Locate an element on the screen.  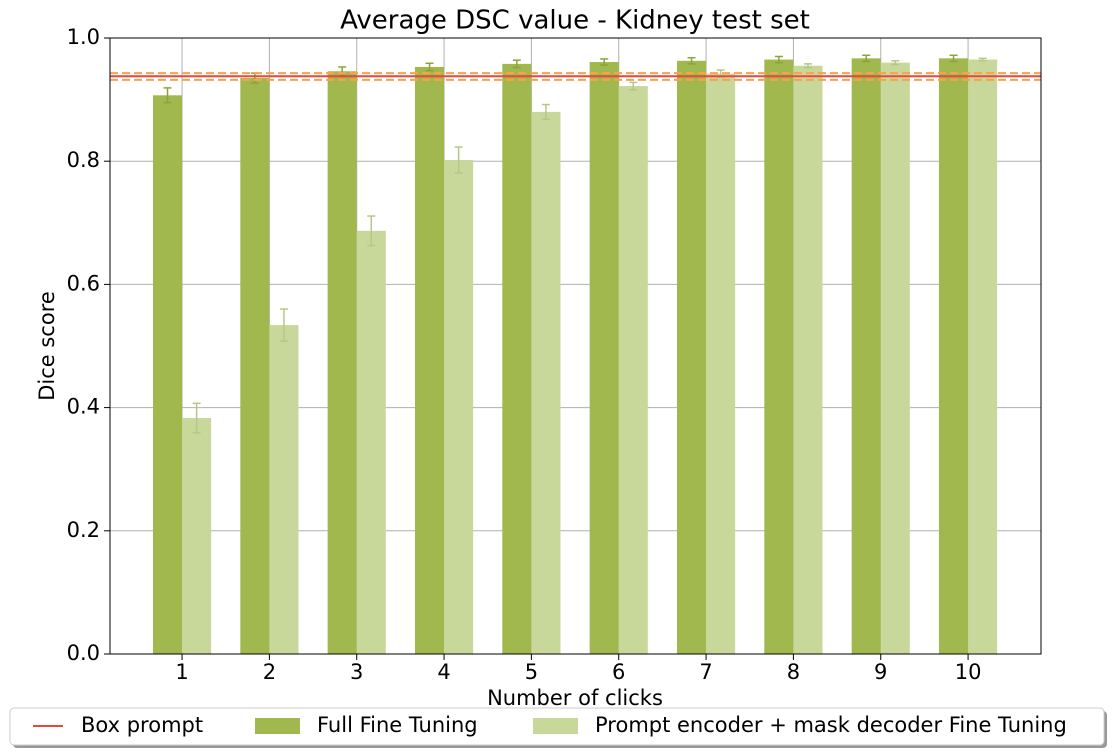
legend-label: Box prompt is located at coordinates (142, 725).